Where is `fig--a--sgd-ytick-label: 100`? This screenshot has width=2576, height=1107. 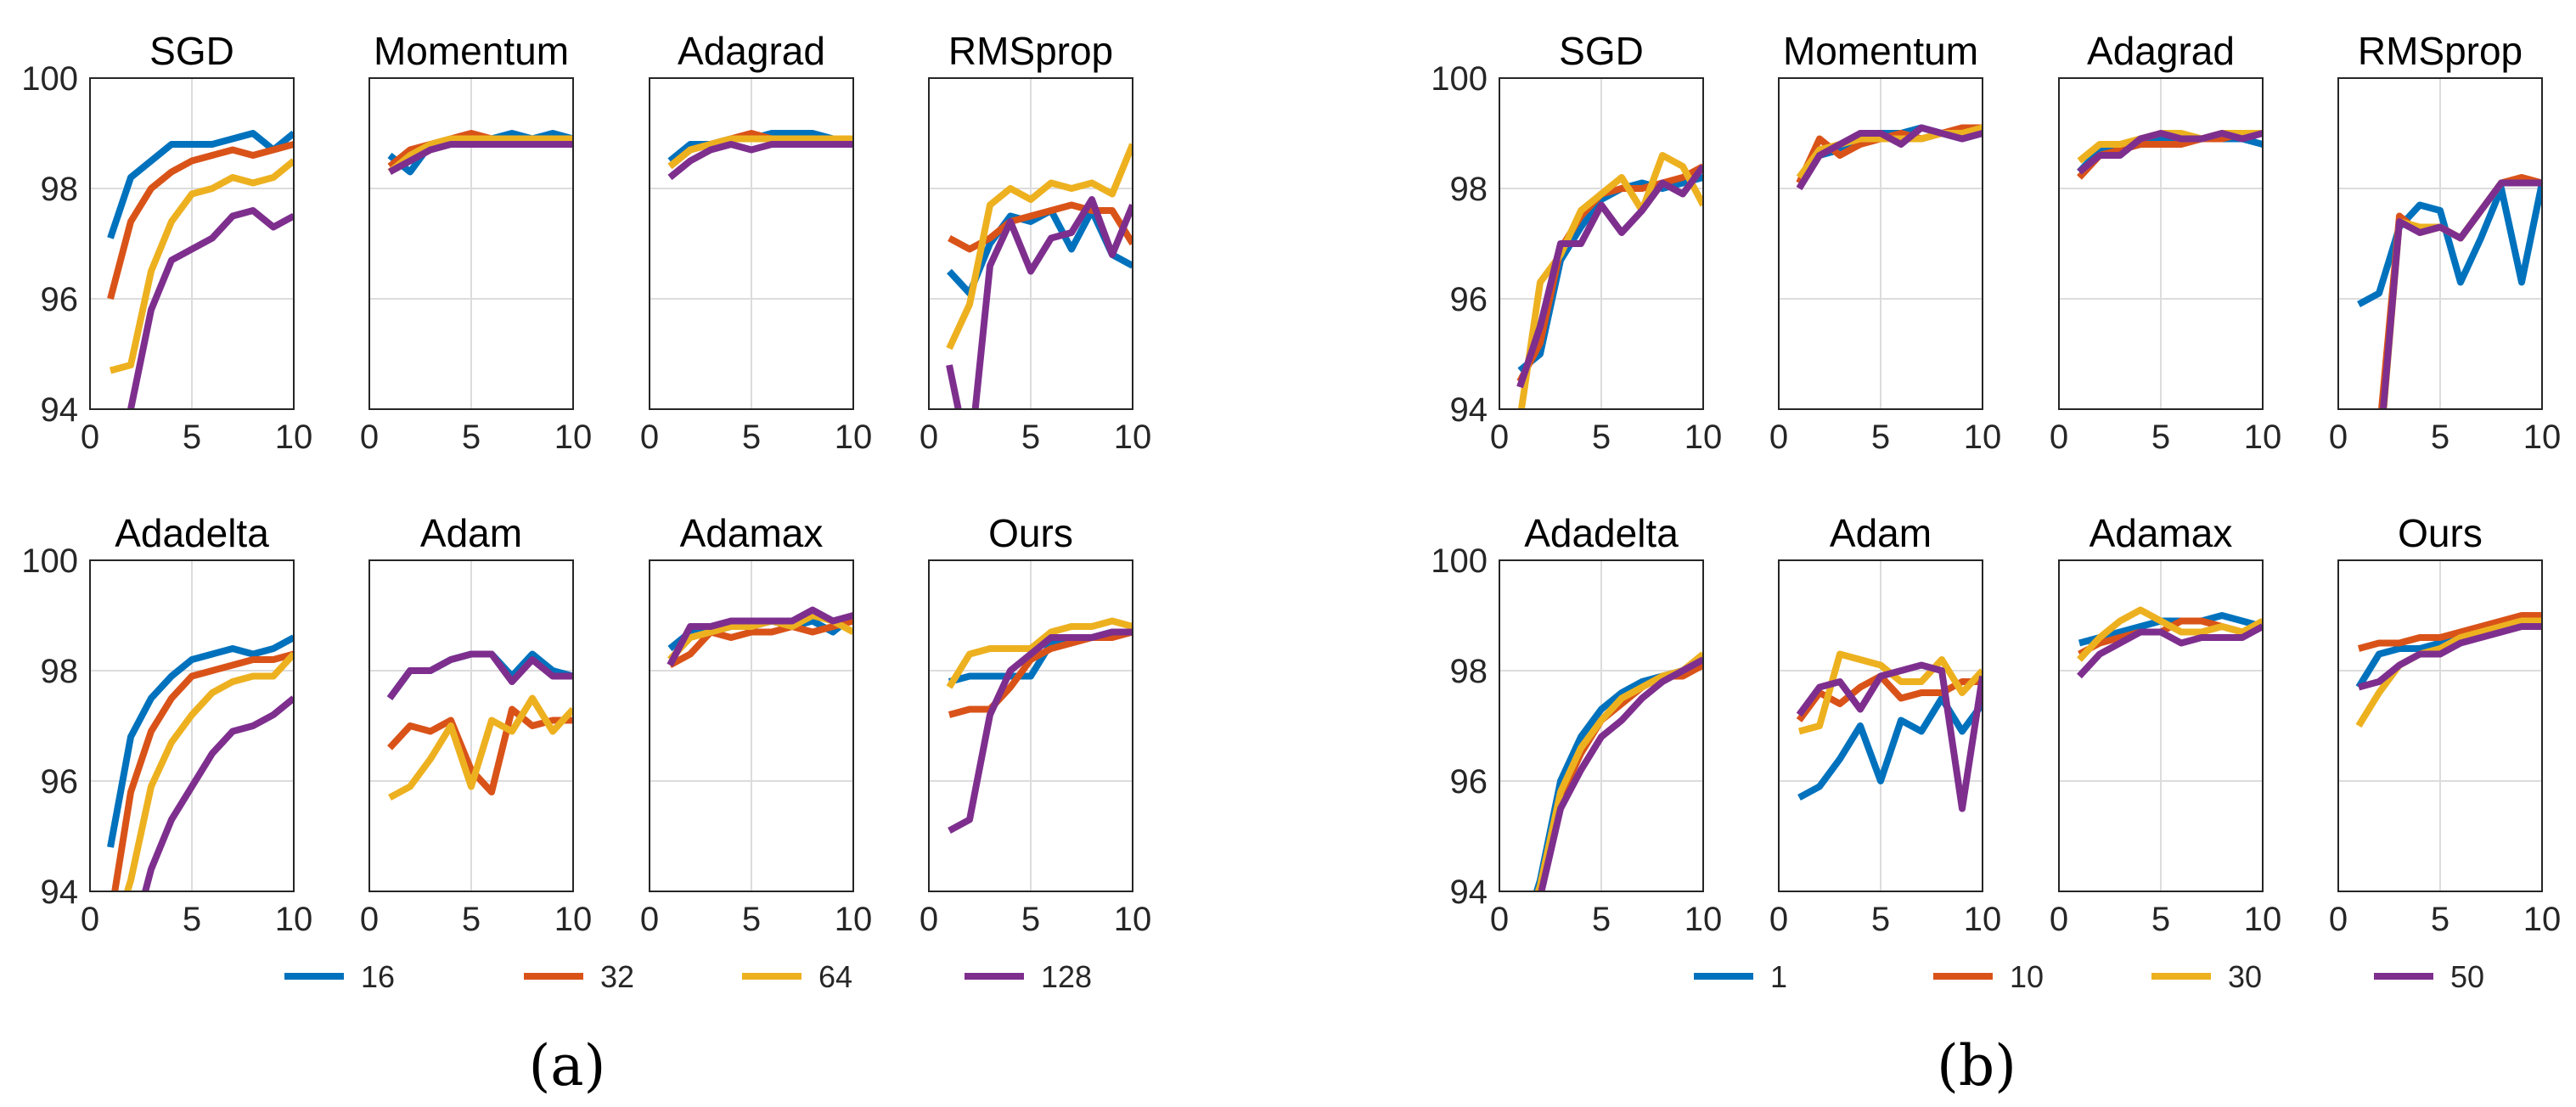 fig--a--sgd-ytick-label: 100 is located at coordinates (49, 79).